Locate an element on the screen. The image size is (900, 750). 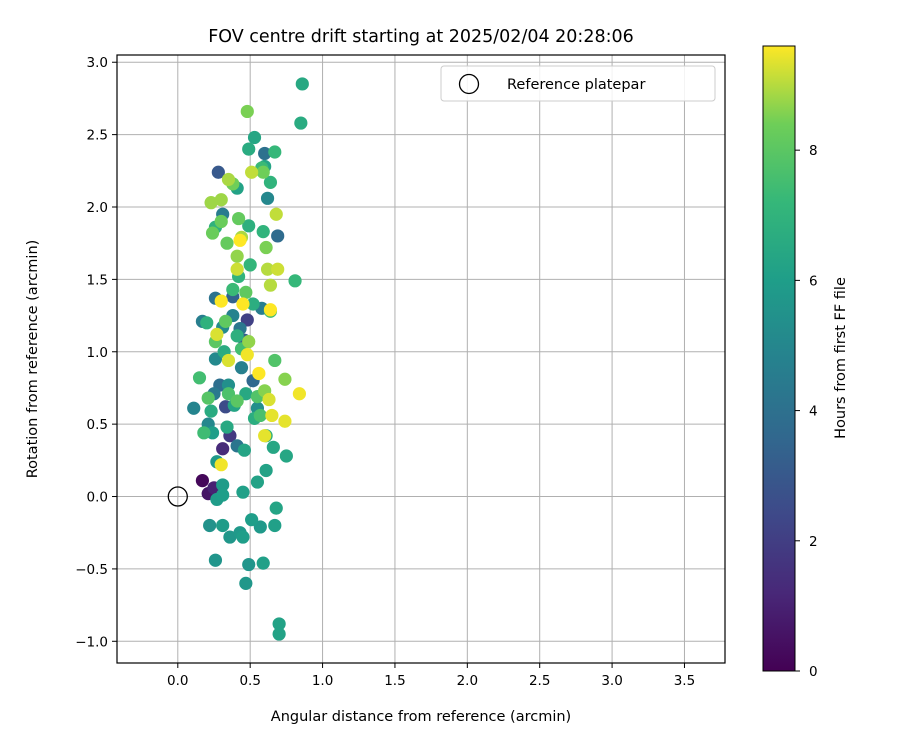
colorbar: 0 2 4 6 8 Hours from first FF file is located at coordinates (805, 362).